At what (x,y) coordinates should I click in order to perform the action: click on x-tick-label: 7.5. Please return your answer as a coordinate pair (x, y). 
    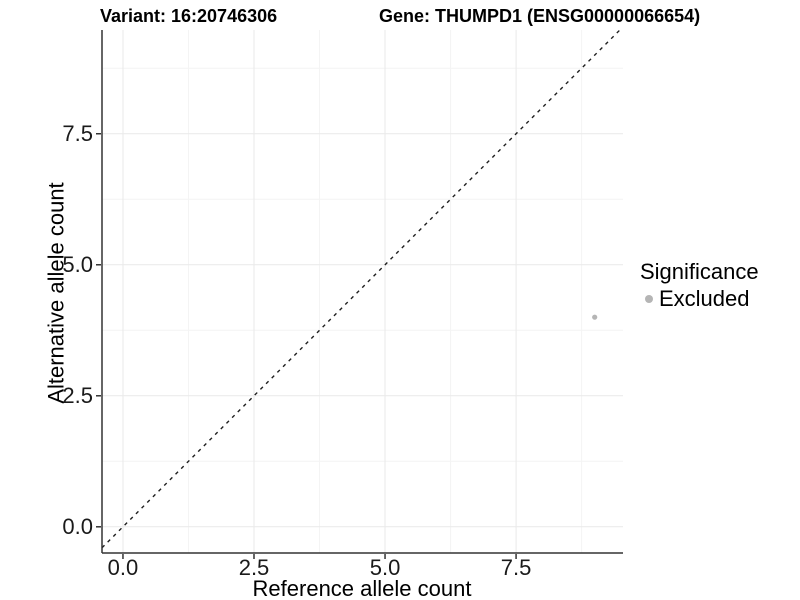
    Looking at the image, I should click on (516, 567).